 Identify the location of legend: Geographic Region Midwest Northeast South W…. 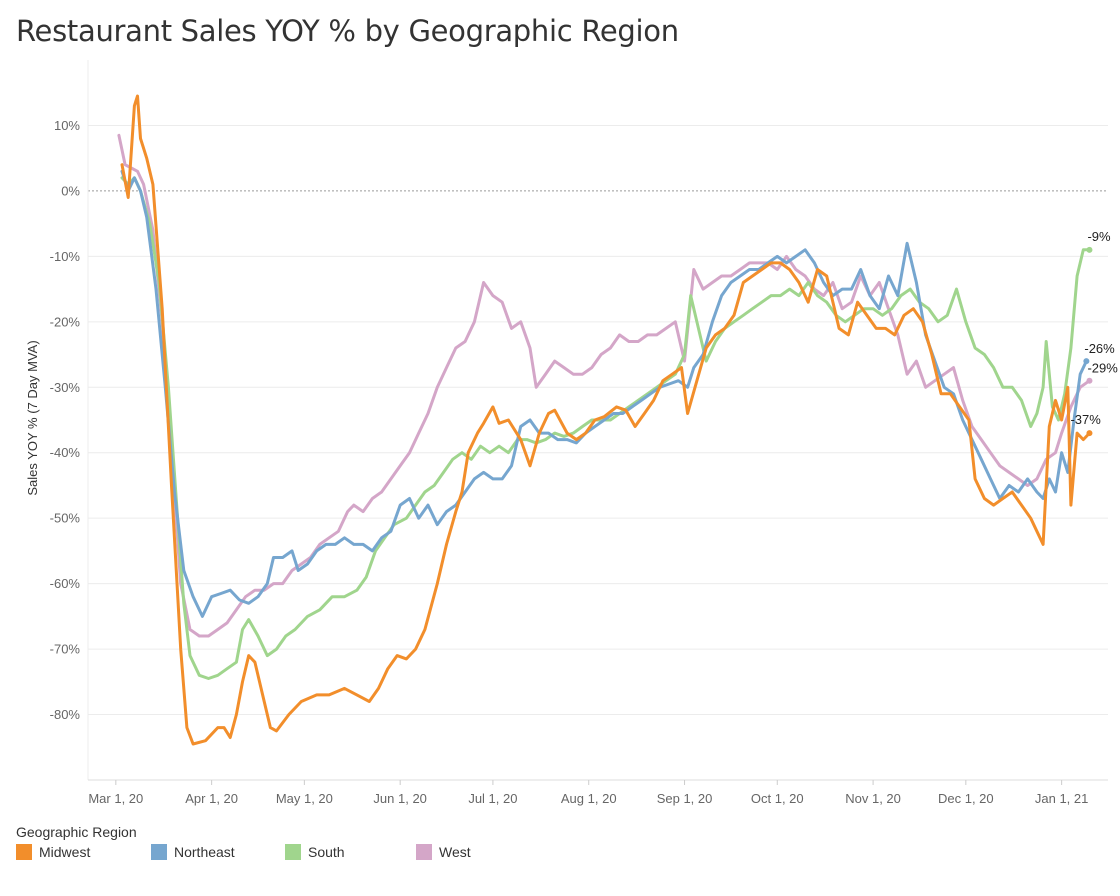
(366, 844).